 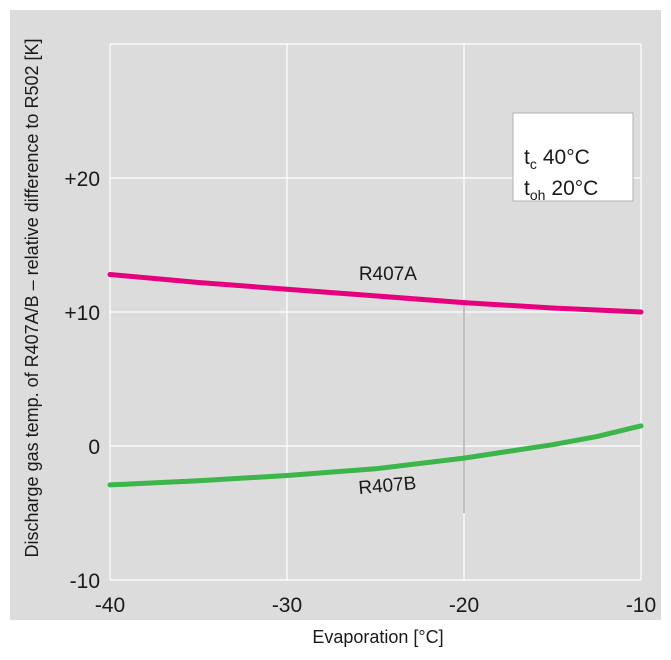 I want to click on x-tick-label: -40, so click(x=110, y=605).